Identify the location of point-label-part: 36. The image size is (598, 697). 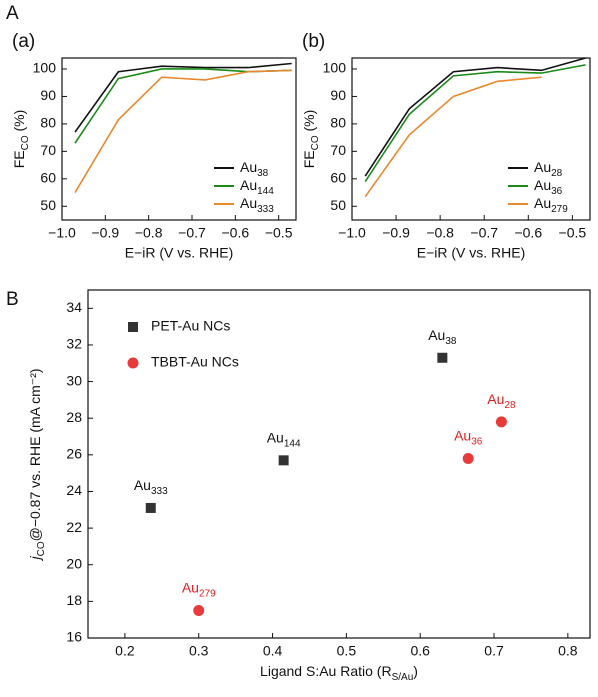
(477, 442).